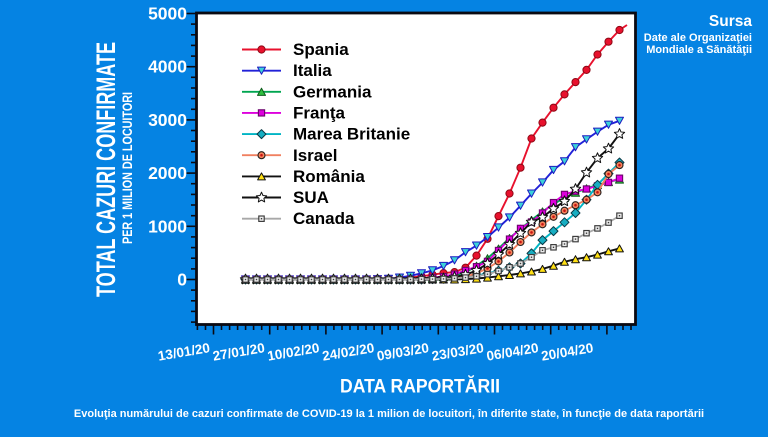 The image size is (768, 437). I want to click on svg-text: 3000, so click(167, 120).